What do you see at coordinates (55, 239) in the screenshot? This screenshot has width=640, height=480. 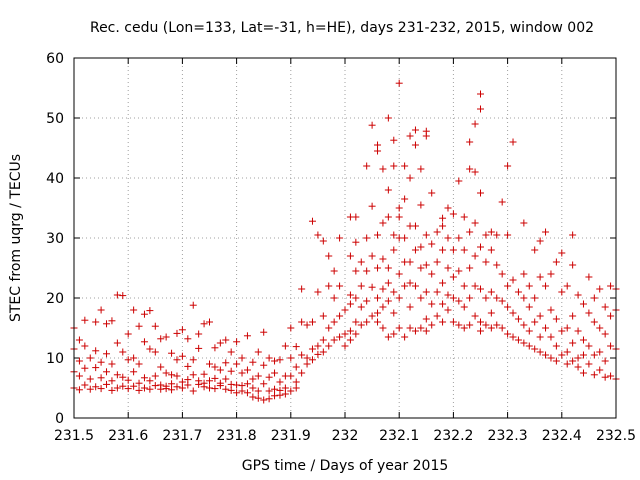 I see `y-tick-label: 30` at bounding box center [55, 239].